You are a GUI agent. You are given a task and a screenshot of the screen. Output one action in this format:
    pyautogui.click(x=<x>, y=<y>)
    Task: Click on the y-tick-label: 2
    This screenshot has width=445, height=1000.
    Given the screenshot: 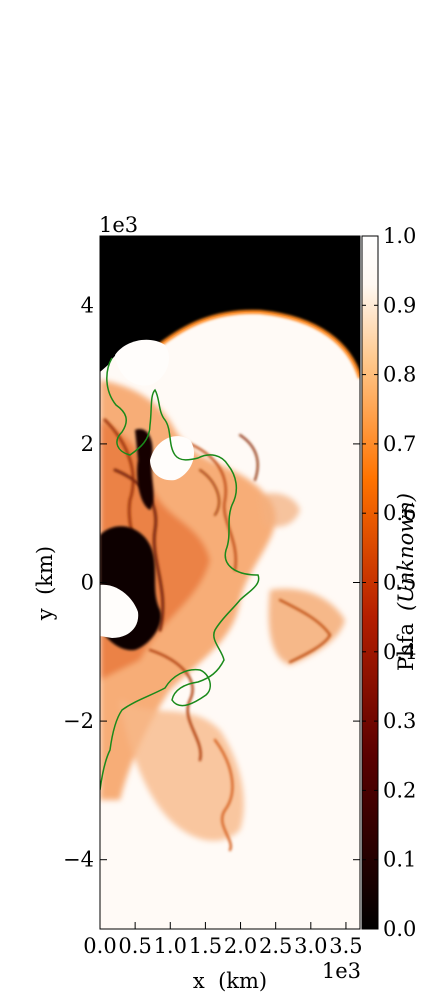 What is the action you would take?
    pyautogui.click(x=87, y=444)
    